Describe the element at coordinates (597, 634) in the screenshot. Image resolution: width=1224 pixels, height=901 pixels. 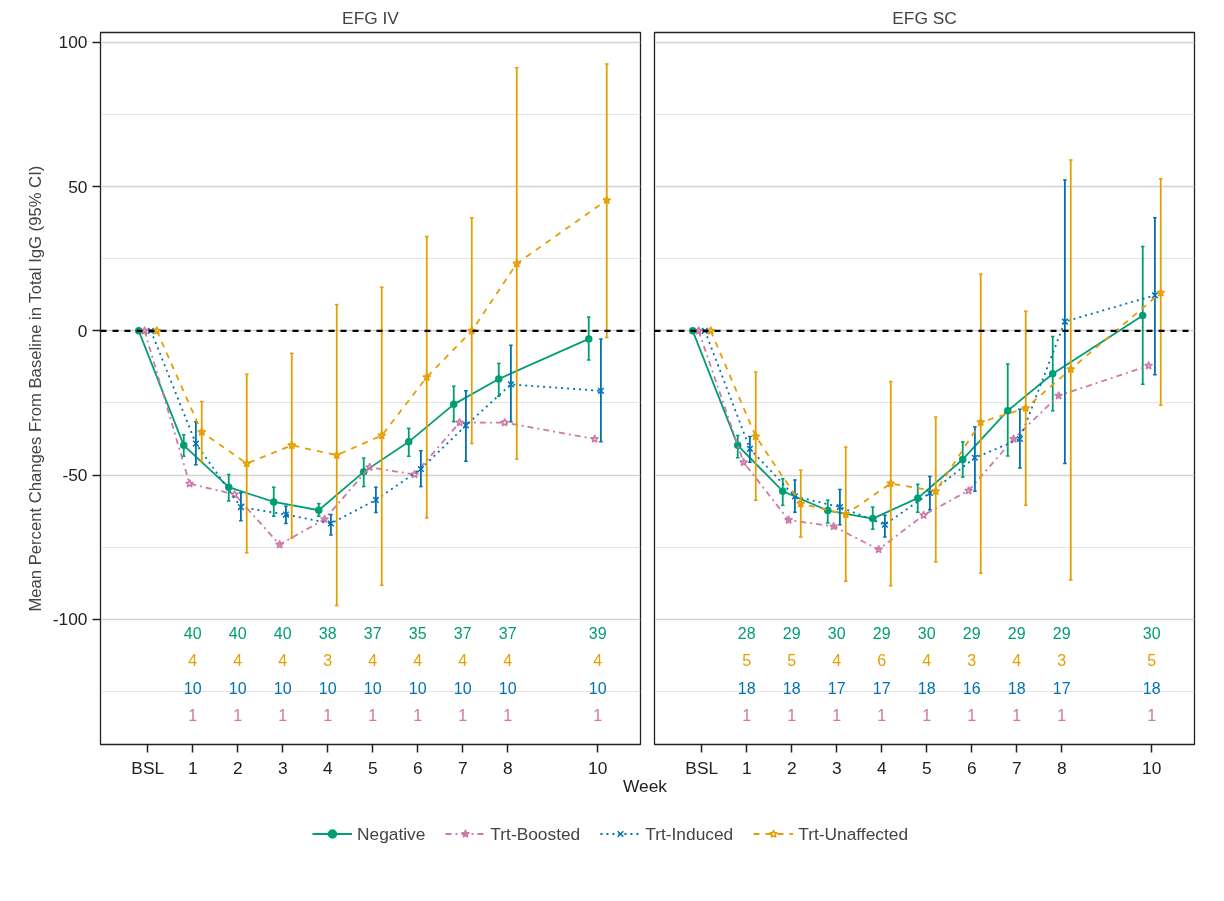
I see `annotation: 39` at that location.